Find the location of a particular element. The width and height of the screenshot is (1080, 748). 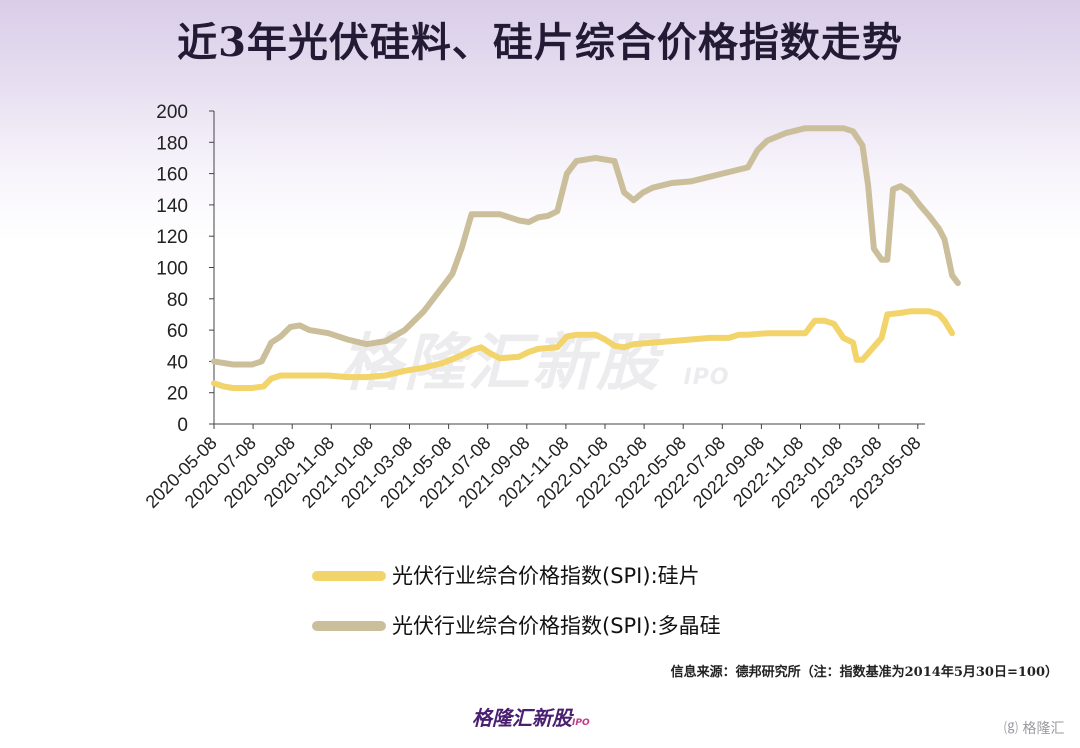

source-note: 信息来源：德邦研究所（注：指数基准为2014年5月30日=100） is located at coordinates (864, 672).